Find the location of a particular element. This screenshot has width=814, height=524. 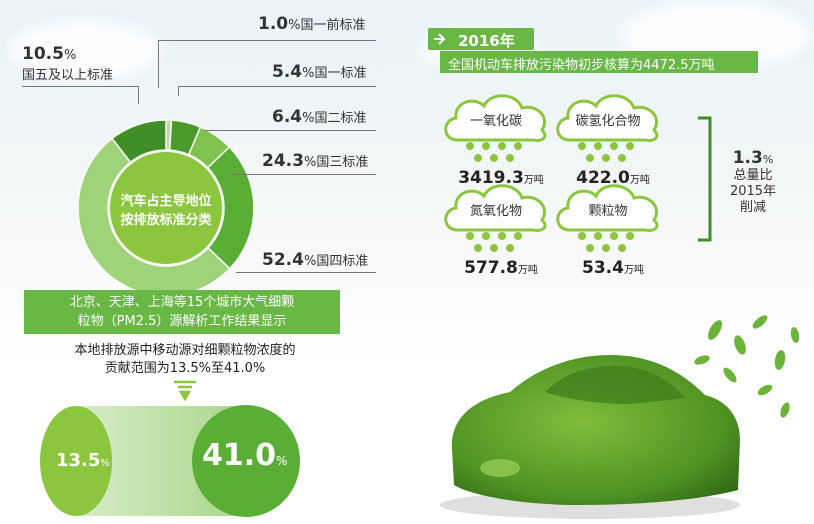

reduction-line3: 削减 is located at coordinates (752, 207).